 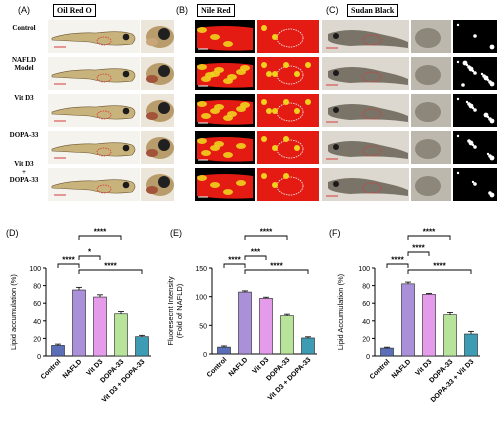 I want to click on panel-c-letter: (C), so click(x=332, y=10).